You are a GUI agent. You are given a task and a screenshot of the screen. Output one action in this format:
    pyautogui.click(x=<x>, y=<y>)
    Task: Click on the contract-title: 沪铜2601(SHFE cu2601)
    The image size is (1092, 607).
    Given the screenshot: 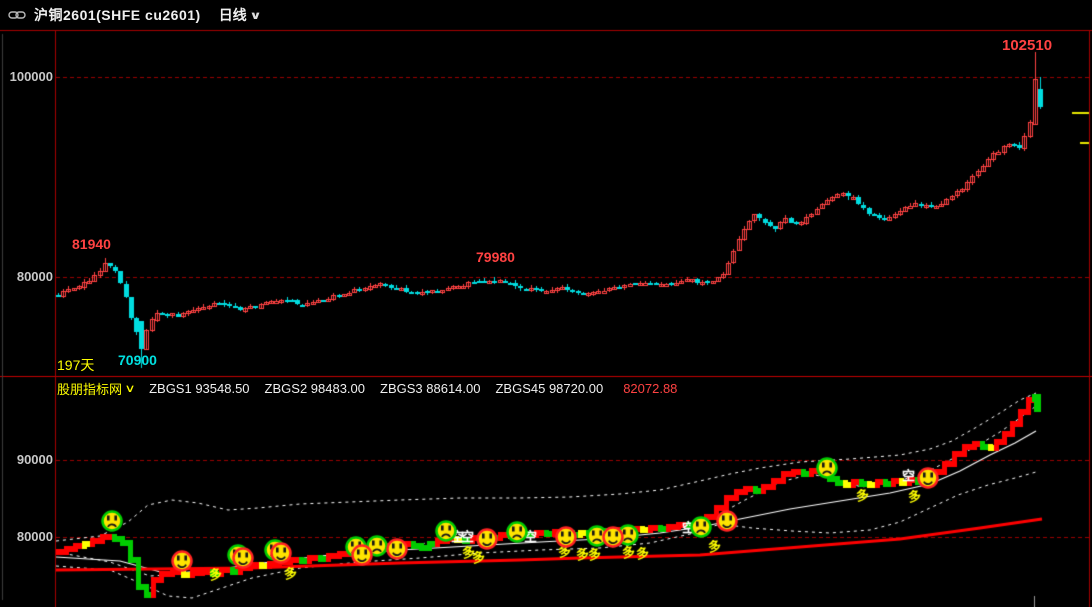 What is the action you would take?
    pyautogui.click(x=117, y=15)
    